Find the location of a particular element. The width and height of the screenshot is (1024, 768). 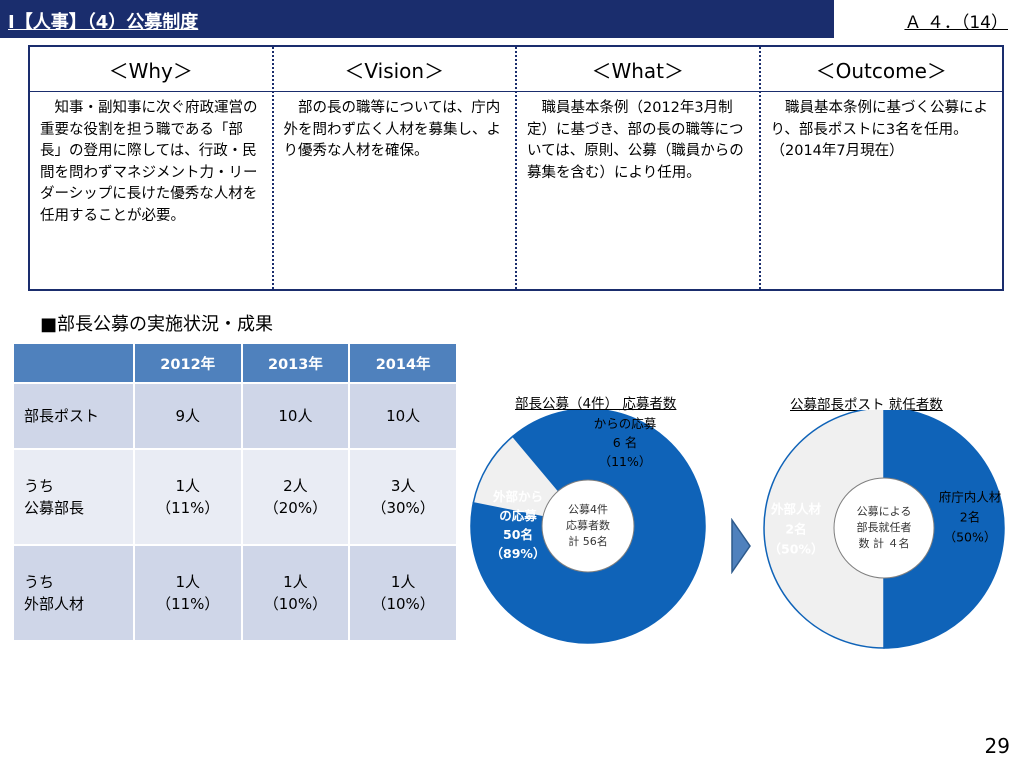

pie-center-label: 公募4件 is located at coordinates (588, 509).